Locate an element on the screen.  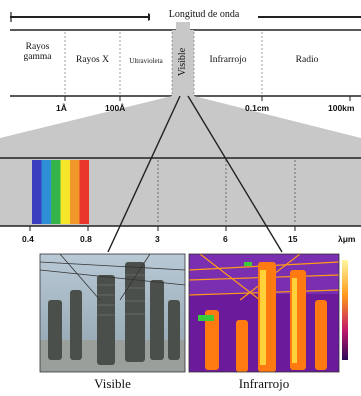
visible-spectrum-stripes is located at coordinates (60, 192).